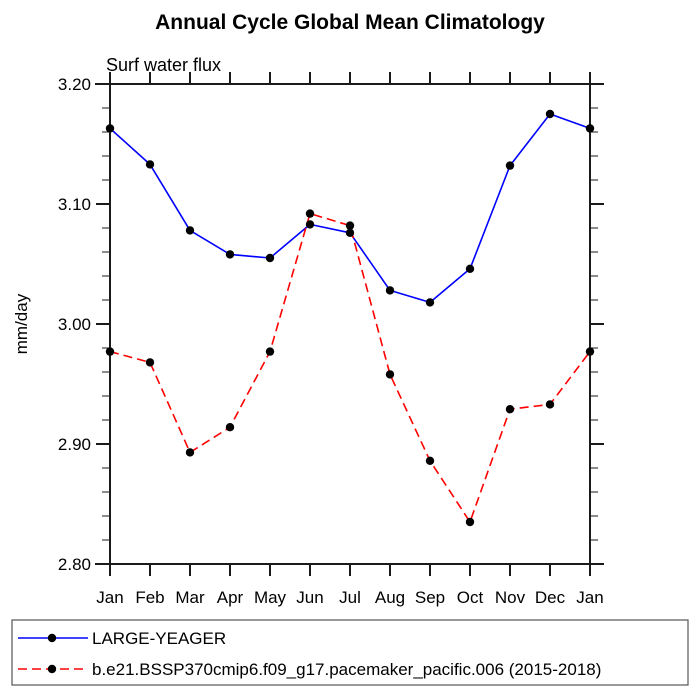 Image resolution: width=700 pixels, height=700 pixels. I want to click on x-tick-label: Sep, so click(430, 597).